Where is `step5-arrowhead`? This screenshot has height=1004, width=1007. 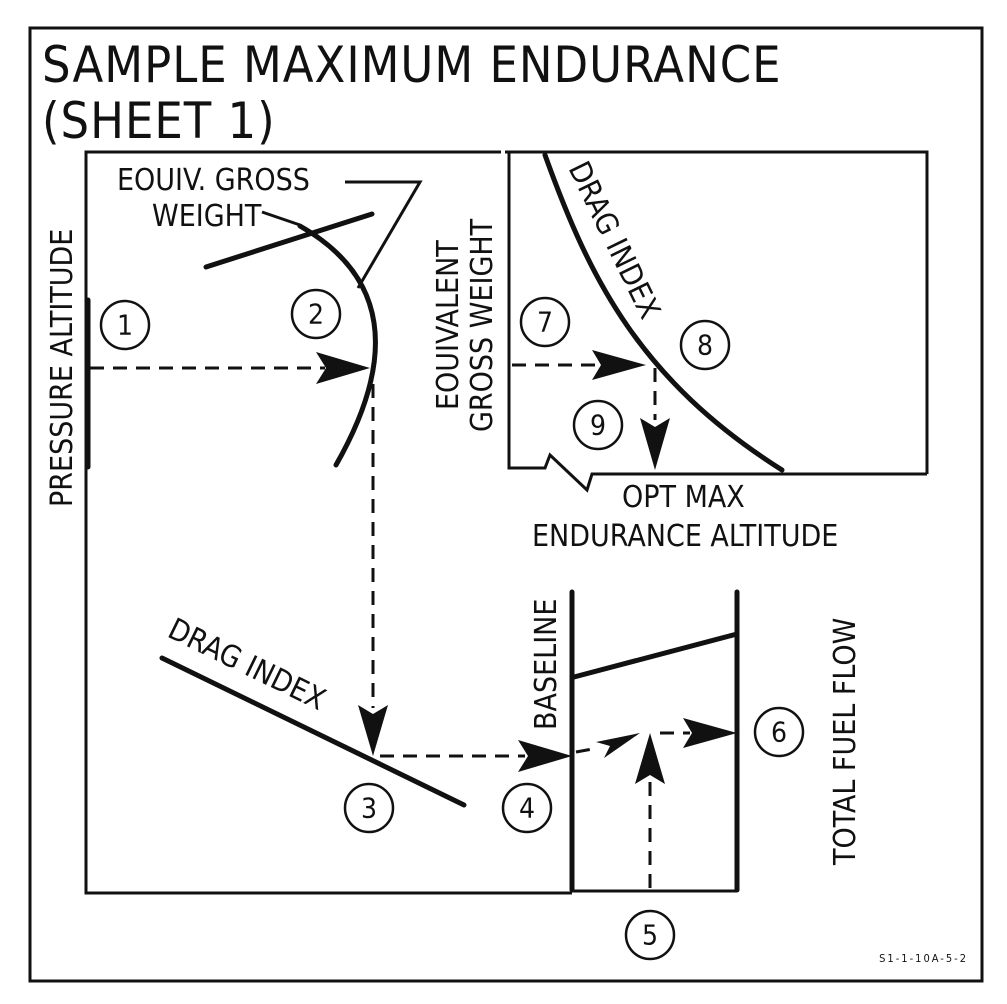
step5-arrowhead is located at coordinates (650, 758).